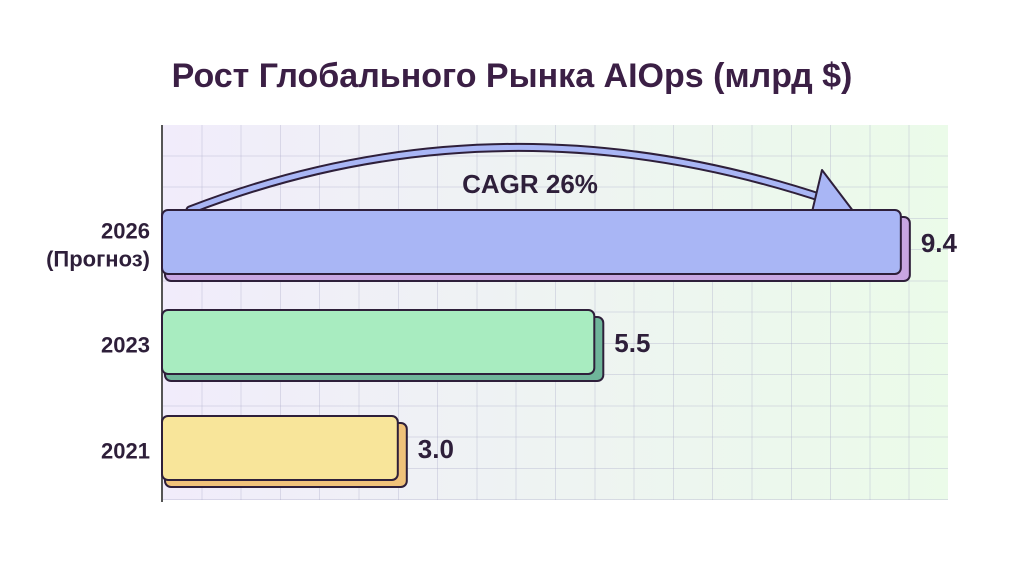 The image size is (1024, 572). I want to click on value-label: 9.4, so click(939, 243).